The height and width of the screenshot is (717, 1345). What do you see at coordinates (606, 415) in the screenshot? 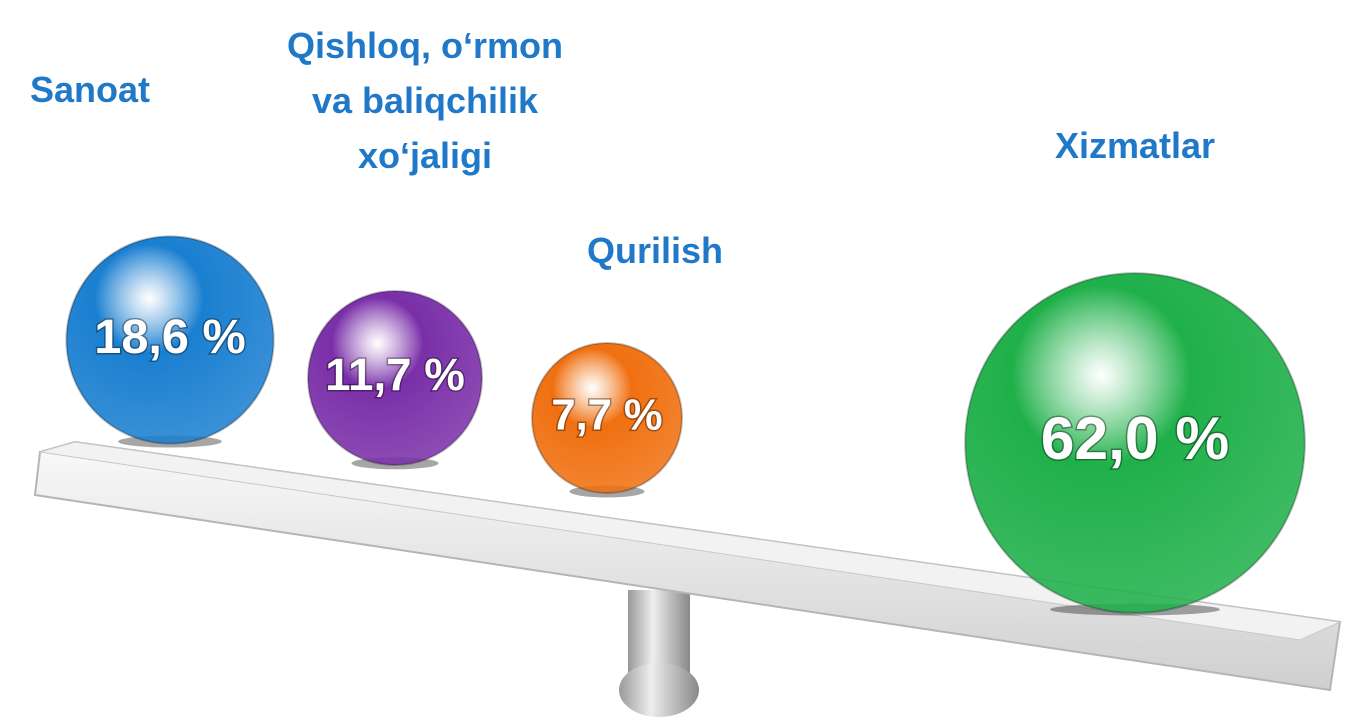
I see `value-label: 7,7 %` at bounding box center [606, 415].